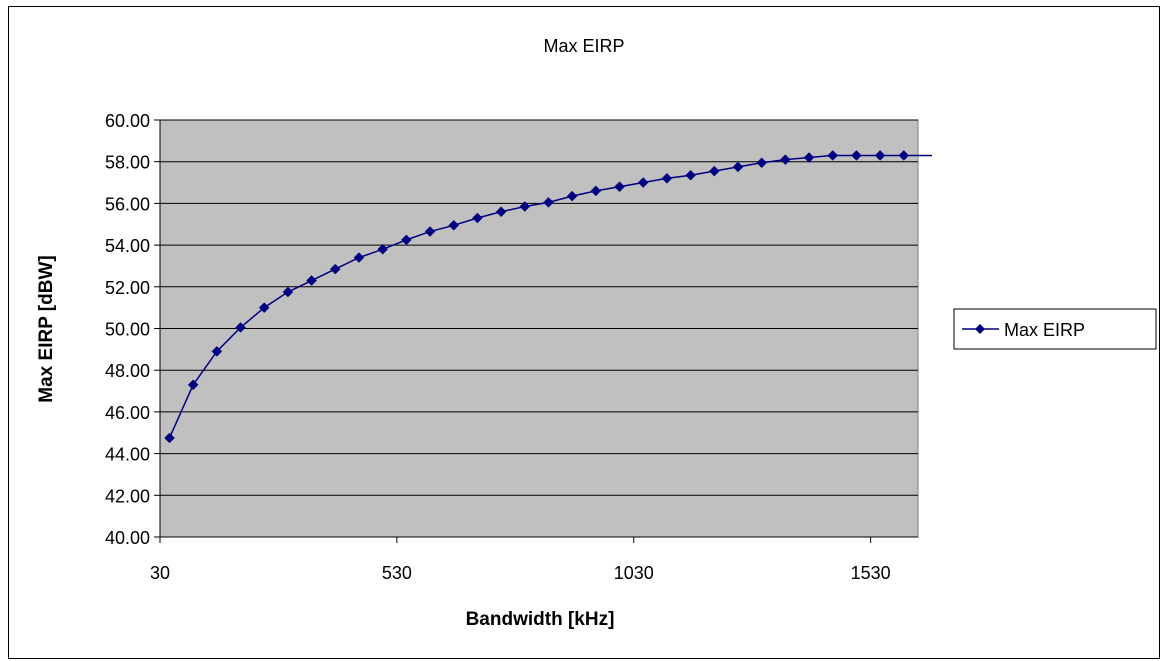 Image resolution: width=1162 pixels, height=661 pixels. Describe the element at coordinates (127, 330) in the screenshot. I see `y-tick-label: 50.00` at that location.